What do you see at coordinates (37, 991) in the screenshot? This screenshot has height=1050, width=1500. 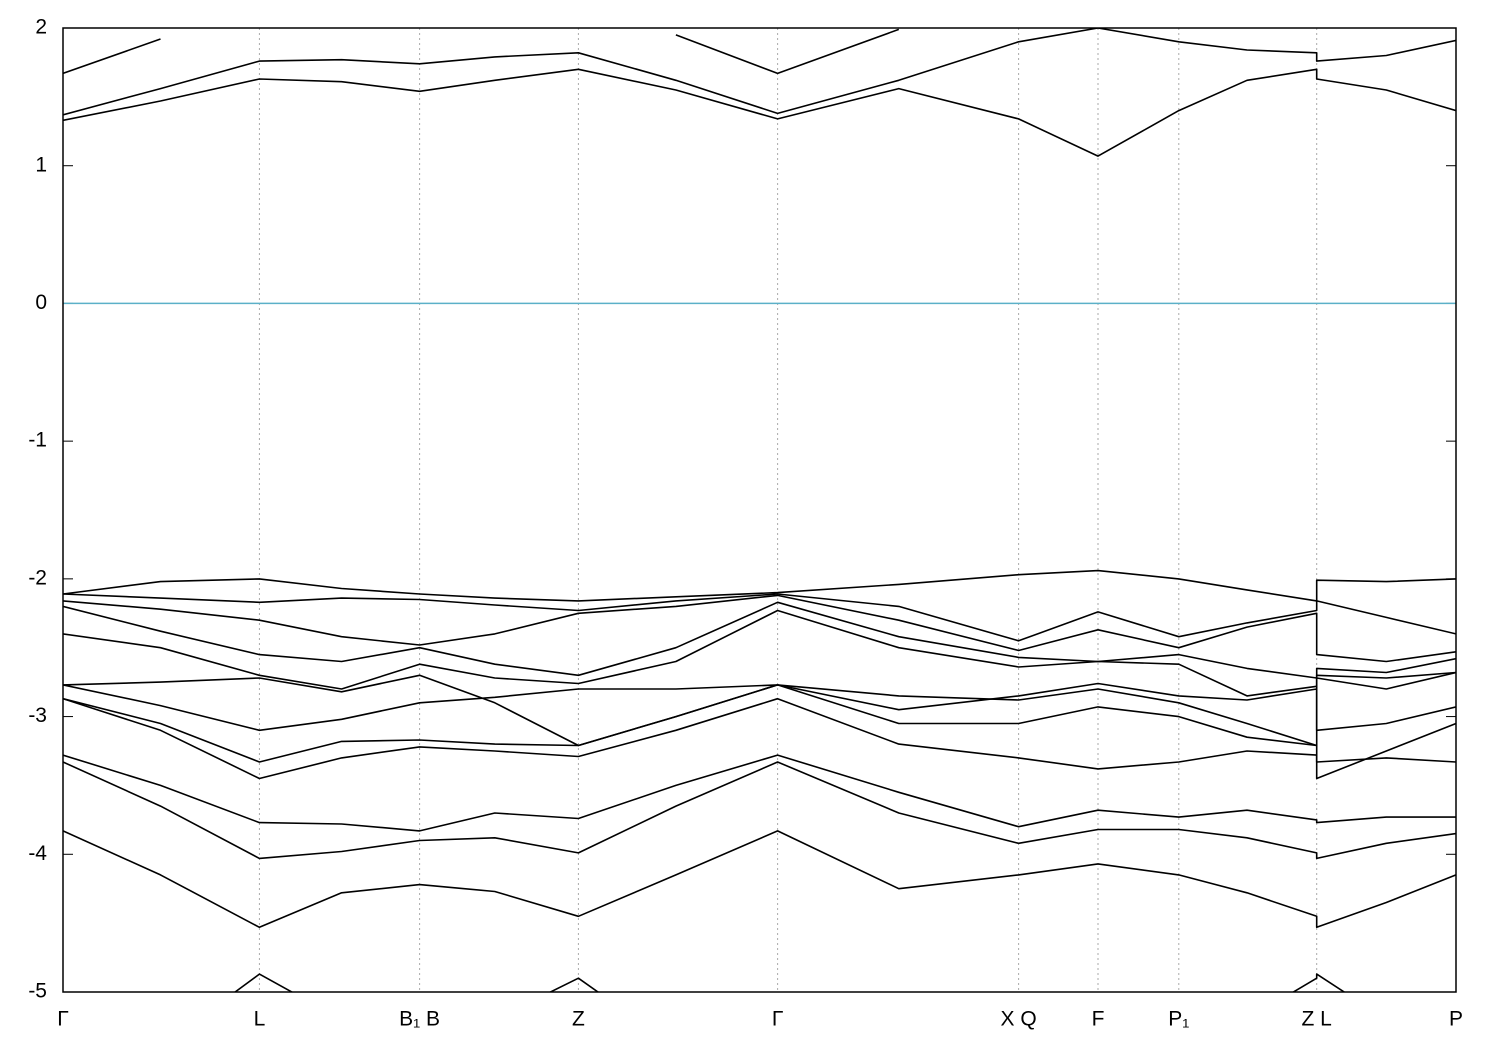 I see `y-tick-label: -5` at bounding box center [37, 991].